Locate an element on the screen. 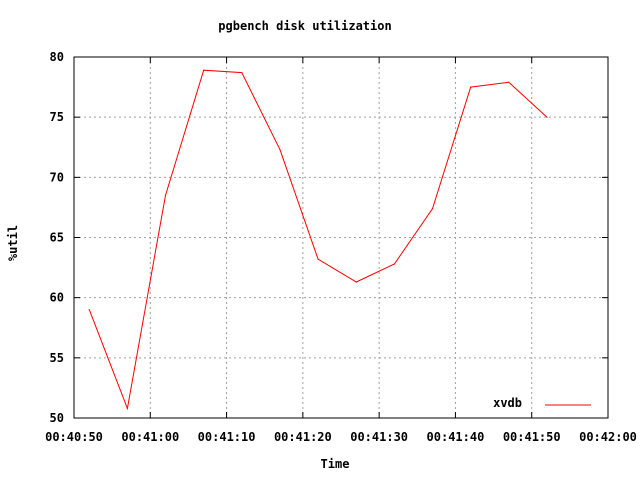 Image resolution: width=640 pixels, height=480 pixels. x-tick-label: 00:41:40 is located at coordinates (456, 437).